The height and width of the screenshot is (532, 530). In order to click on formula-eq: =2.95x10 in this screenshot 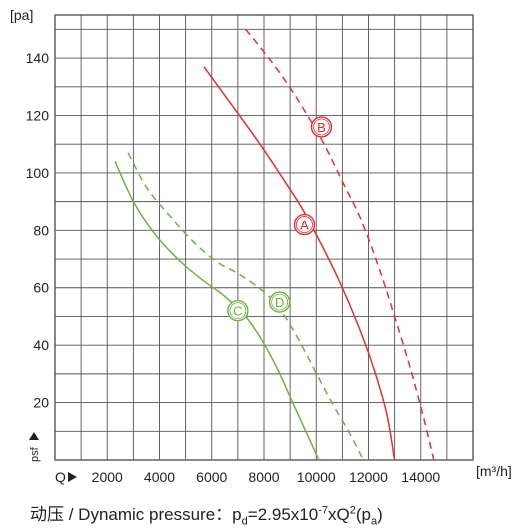, I will do `click(283, 514)`.